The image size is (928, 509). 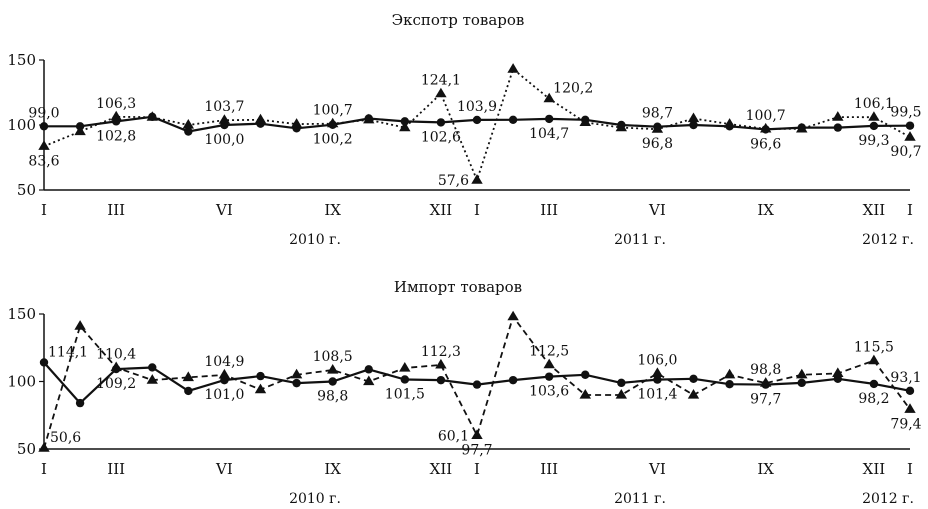 I want to click on data-label: 120,2, so click(x=573, y=89).